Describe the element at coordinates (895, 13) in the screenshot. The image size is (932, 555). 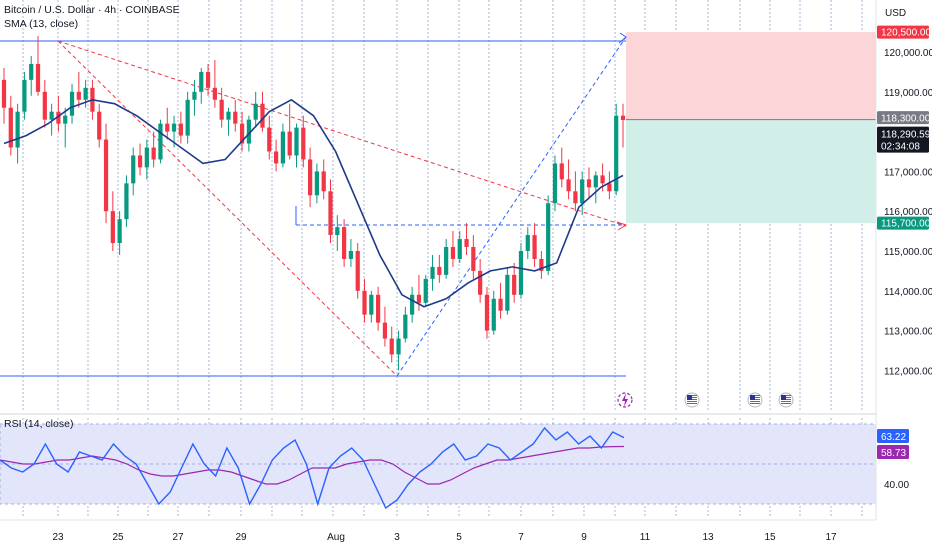
I see `currency-label: USD` at that location.